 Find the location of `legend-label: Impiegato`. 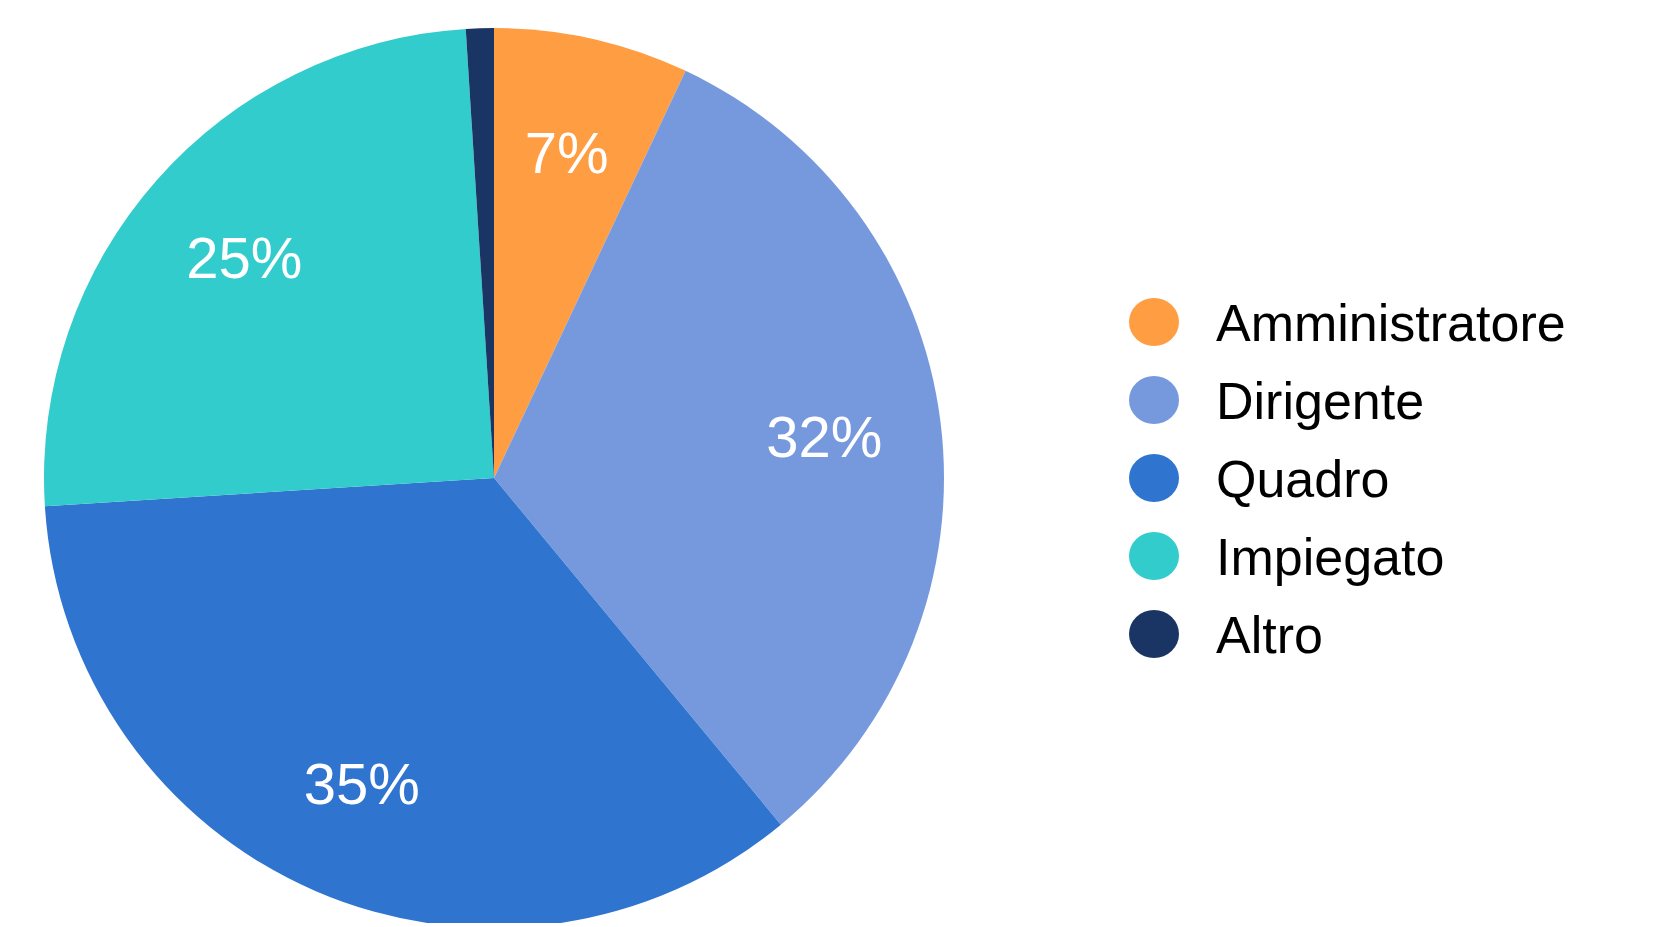

legend-label: Impiegato is located at coordinates (1330, 556).